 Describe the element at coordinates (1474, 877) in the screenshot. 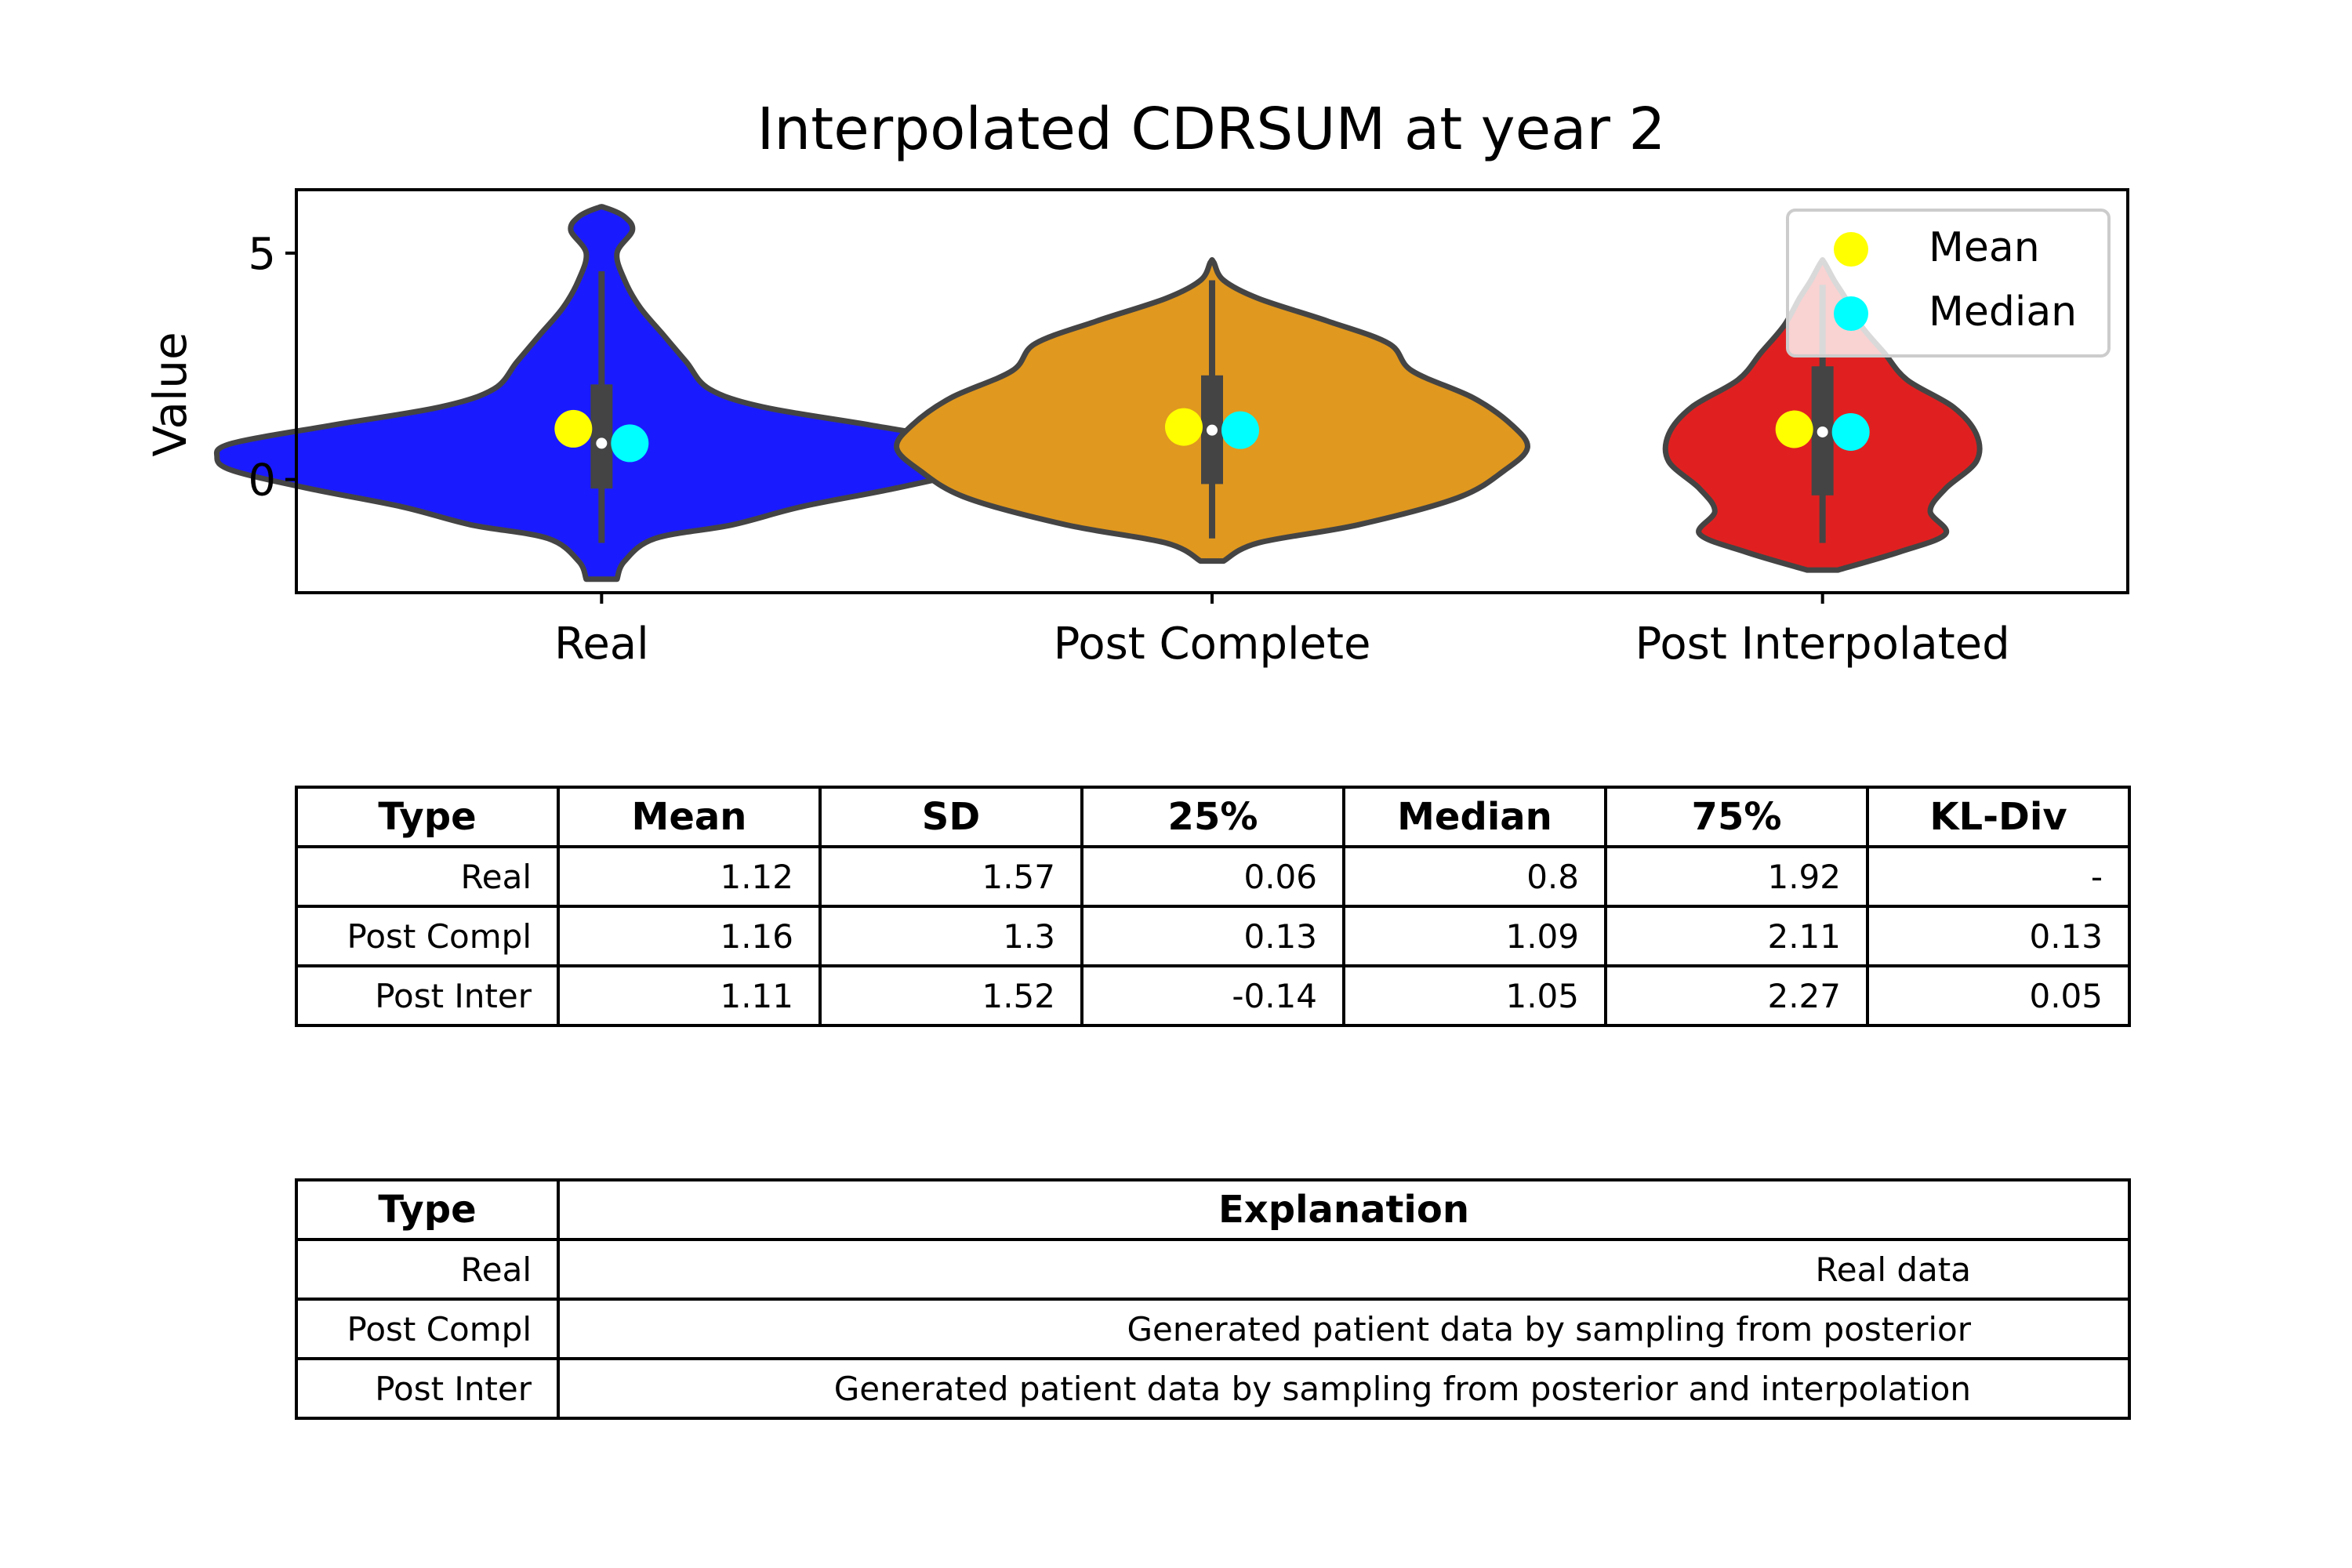

I see `cell-median: 0.8` at that location.